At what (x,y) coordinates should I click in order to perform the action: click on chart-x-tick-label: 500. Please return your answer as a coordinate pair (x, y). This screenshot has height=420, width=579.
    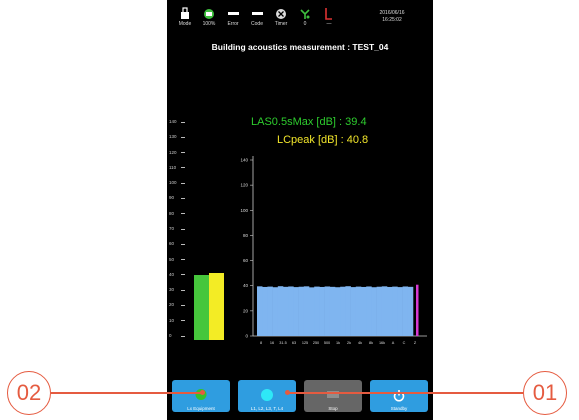
    Looking at the image, I should click on (327, 343).